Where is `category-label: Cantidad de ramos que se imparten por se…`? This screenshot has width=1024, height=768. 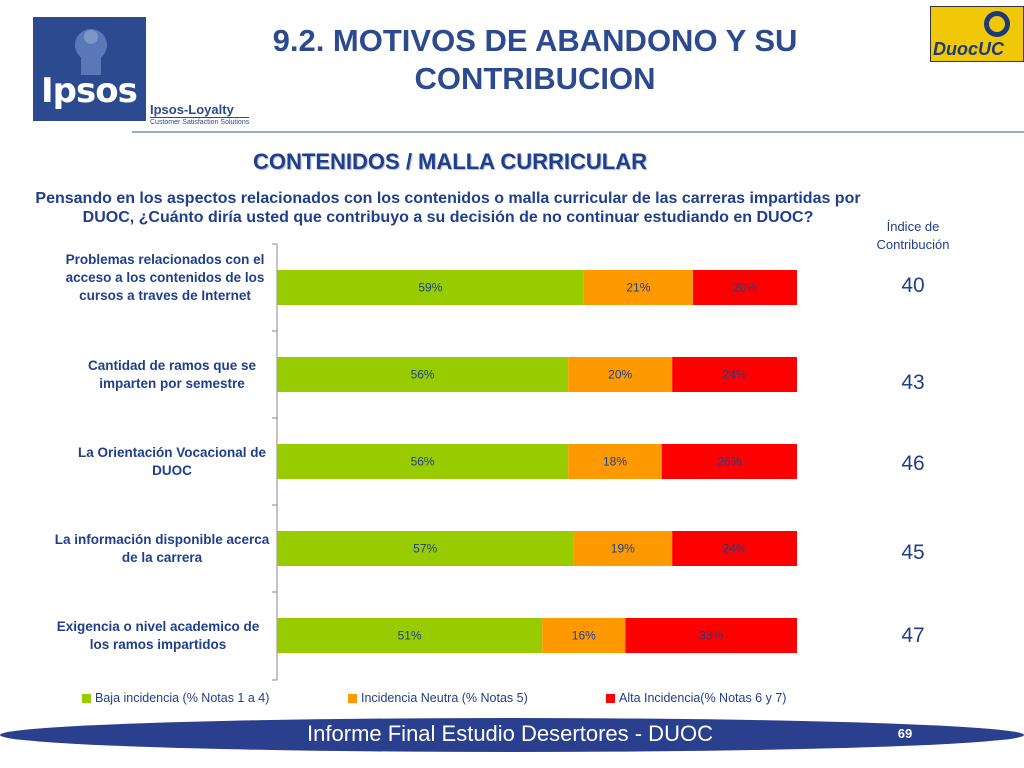
category-label: Cantidad de ramos que se imparten por se… is located at coordinates (172, 374).